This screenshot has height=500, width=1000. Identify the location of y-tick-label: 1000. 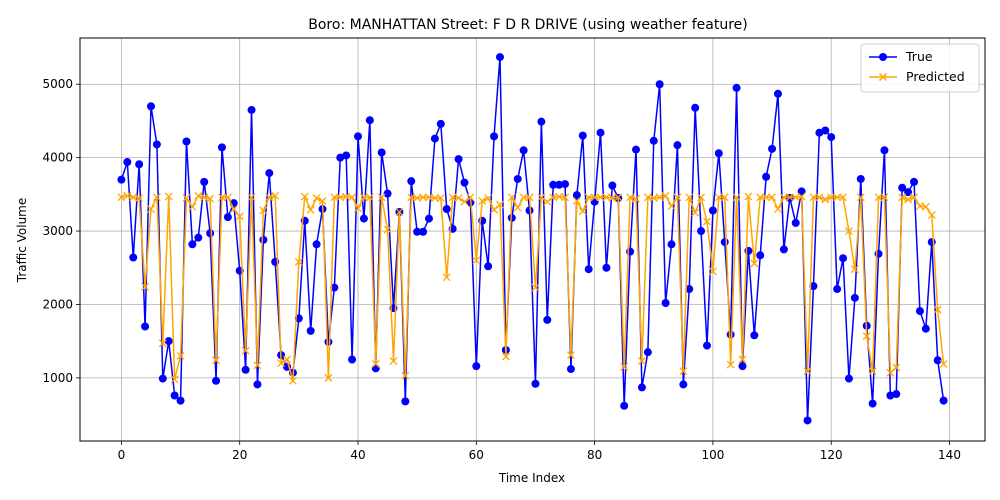
(57, 378).